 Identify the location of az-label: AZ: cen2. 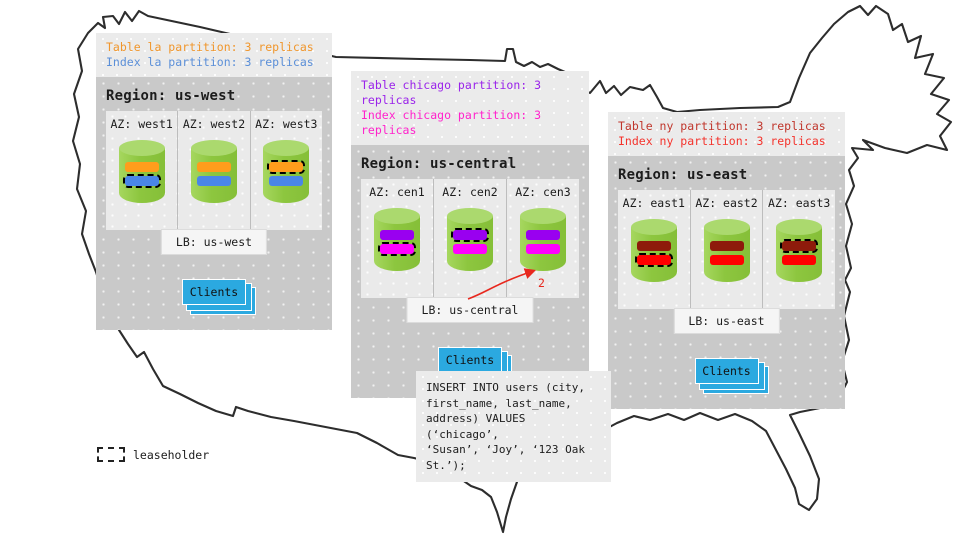
(470, 192).